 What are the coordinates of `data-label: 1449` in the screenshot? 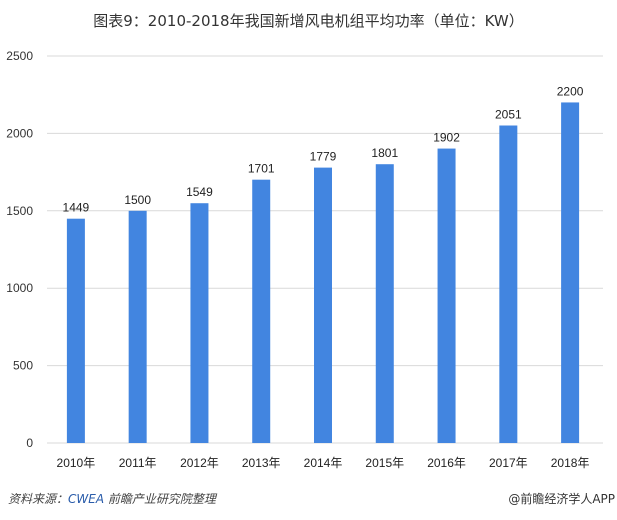 It's located at (76, 208).